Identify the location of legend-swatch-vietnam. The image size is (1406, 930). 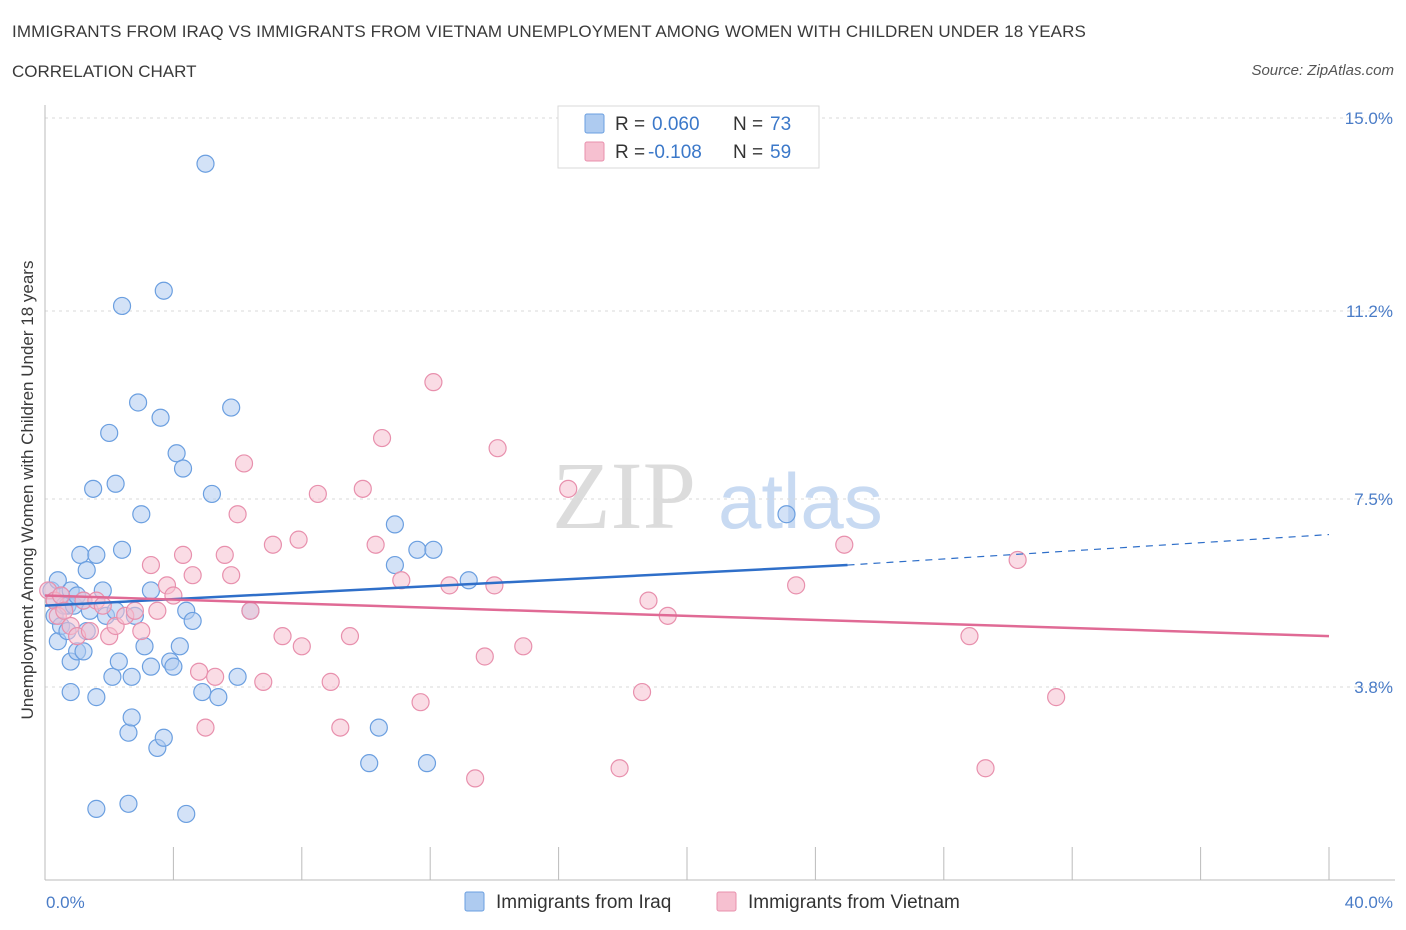
(594, 151).